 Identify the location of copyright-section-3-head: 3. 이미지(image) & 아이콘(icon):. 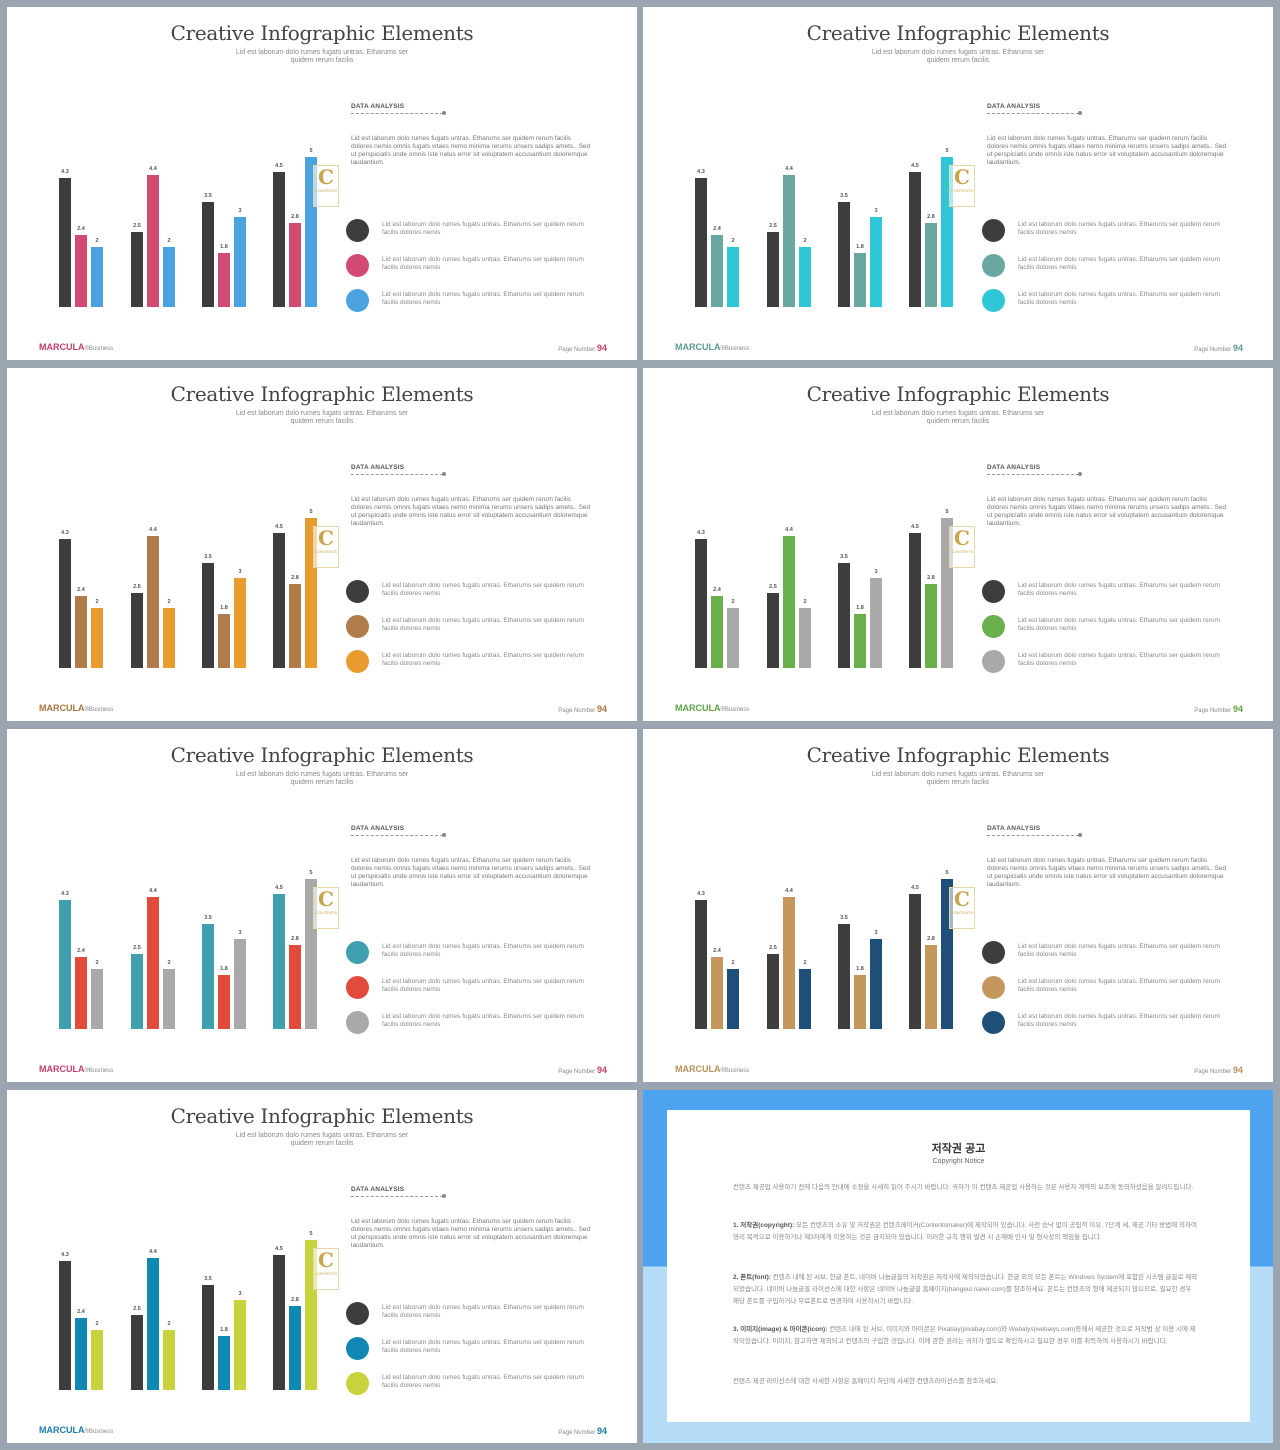
(780, 1329).